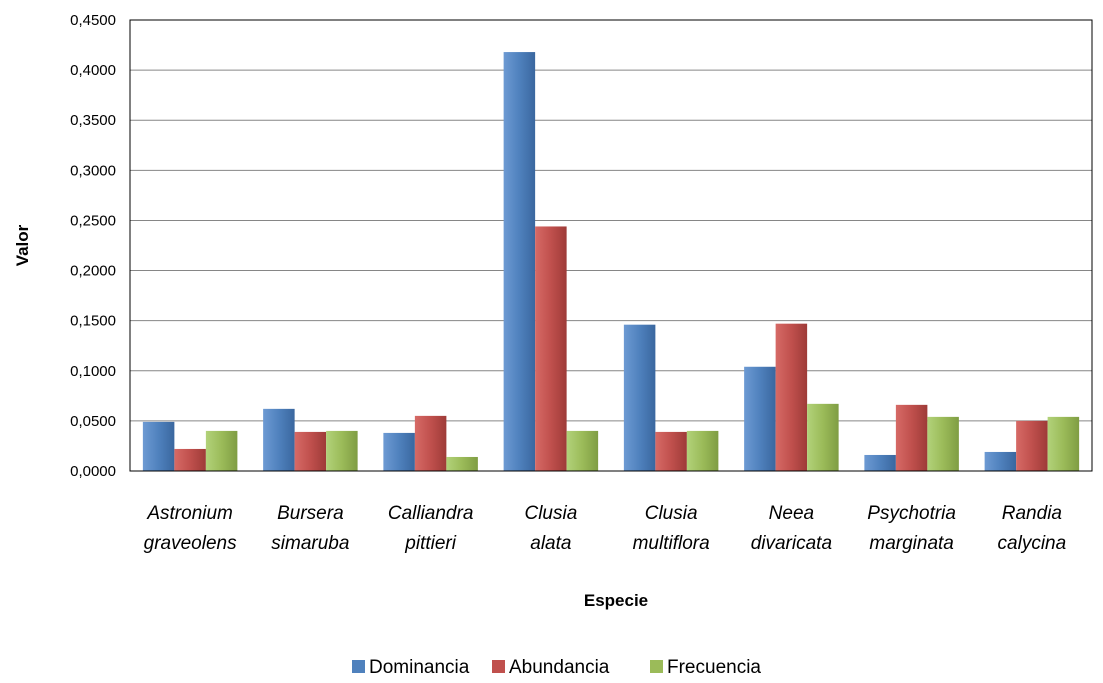 Image resolution: width=1103 pixels, height=683 pixels. I want to click on y-tick-label: 0,2500, so click(93, 220).